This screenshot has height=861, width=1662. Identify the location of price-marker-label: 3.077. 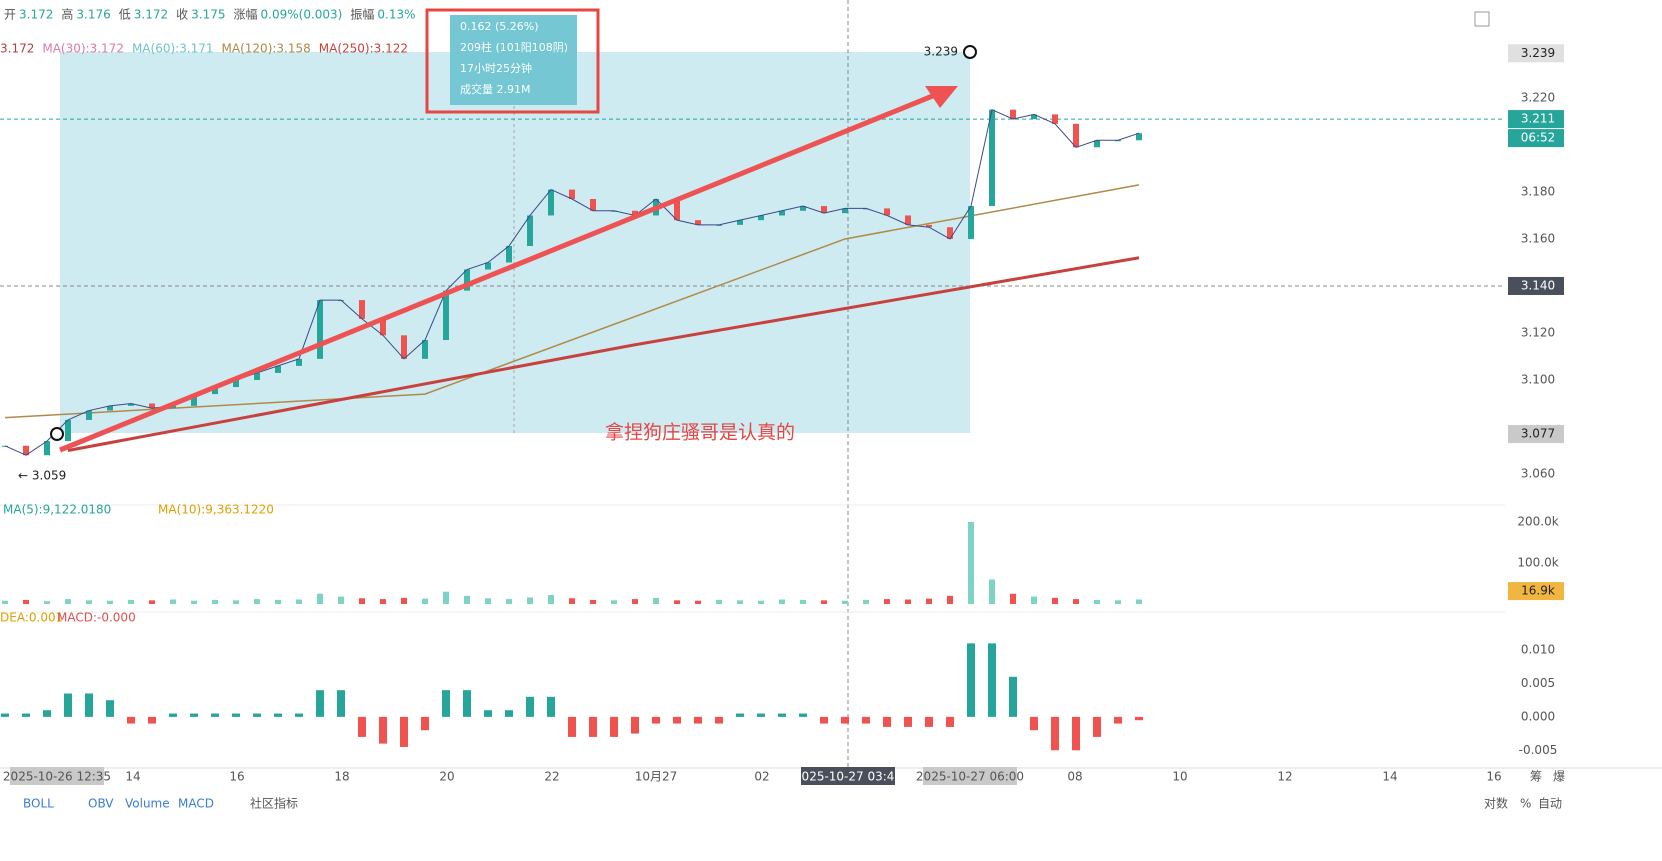
(1538, 434).